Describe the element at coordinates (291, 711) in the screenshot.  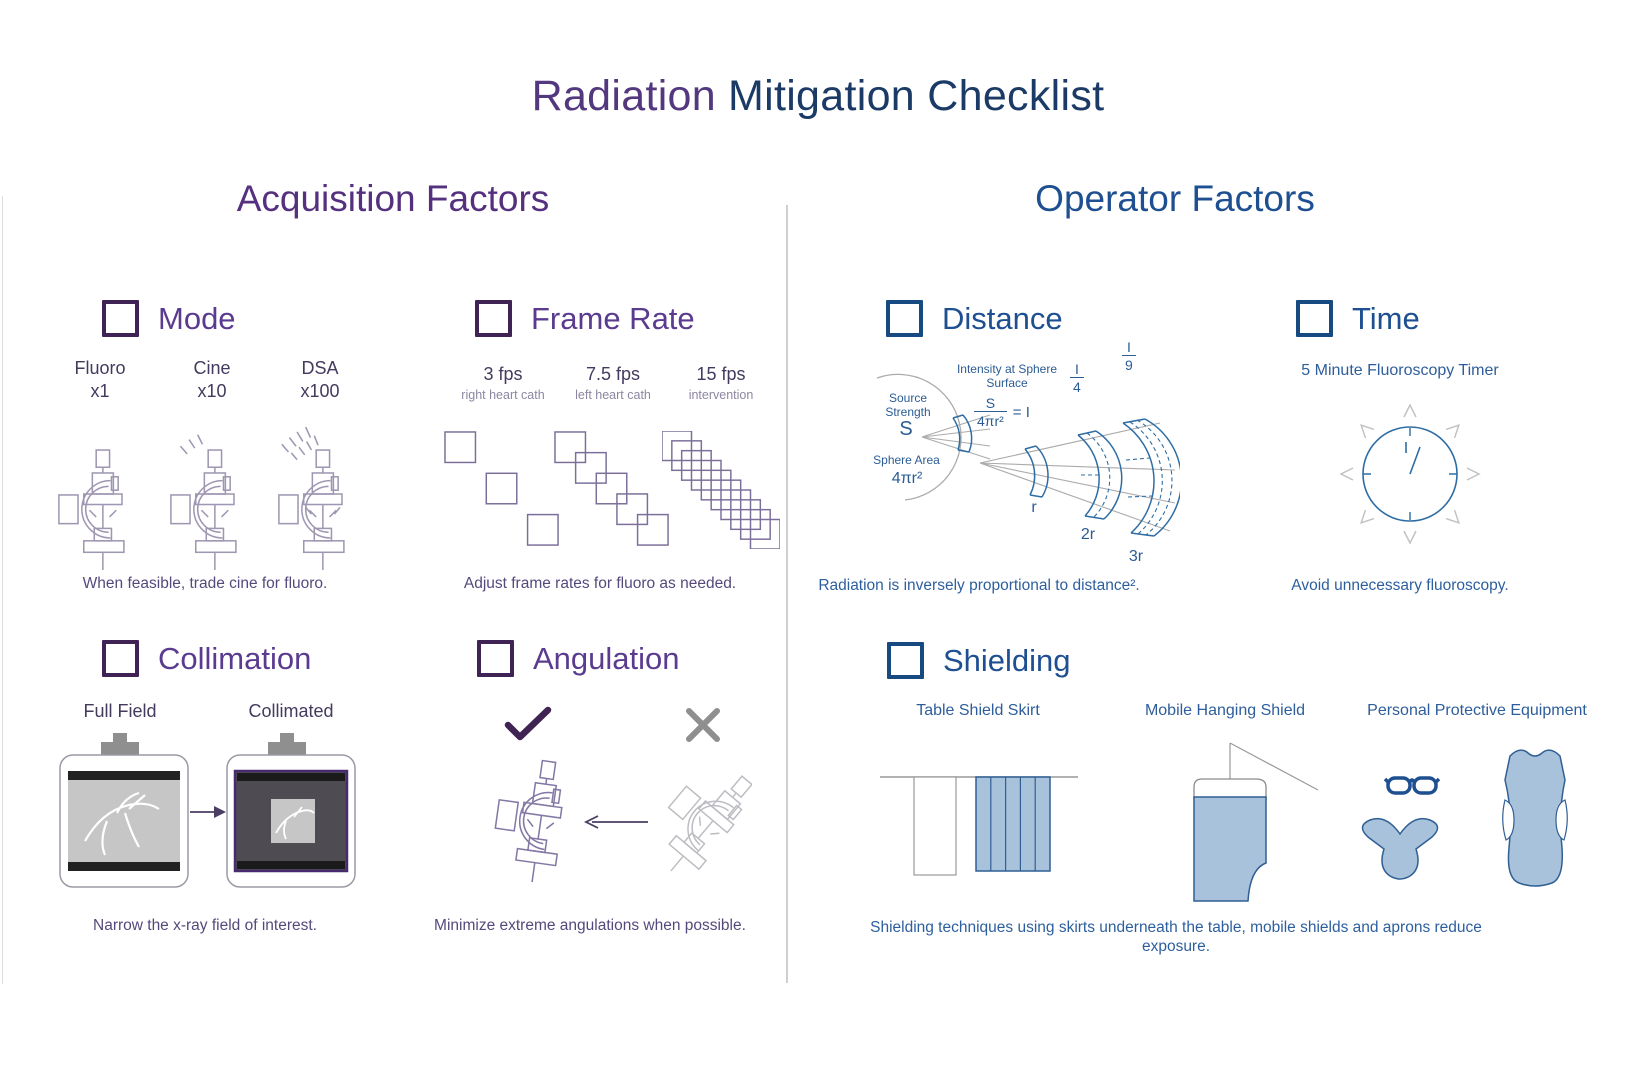
I see `collimated-label: Collimated` at that location.